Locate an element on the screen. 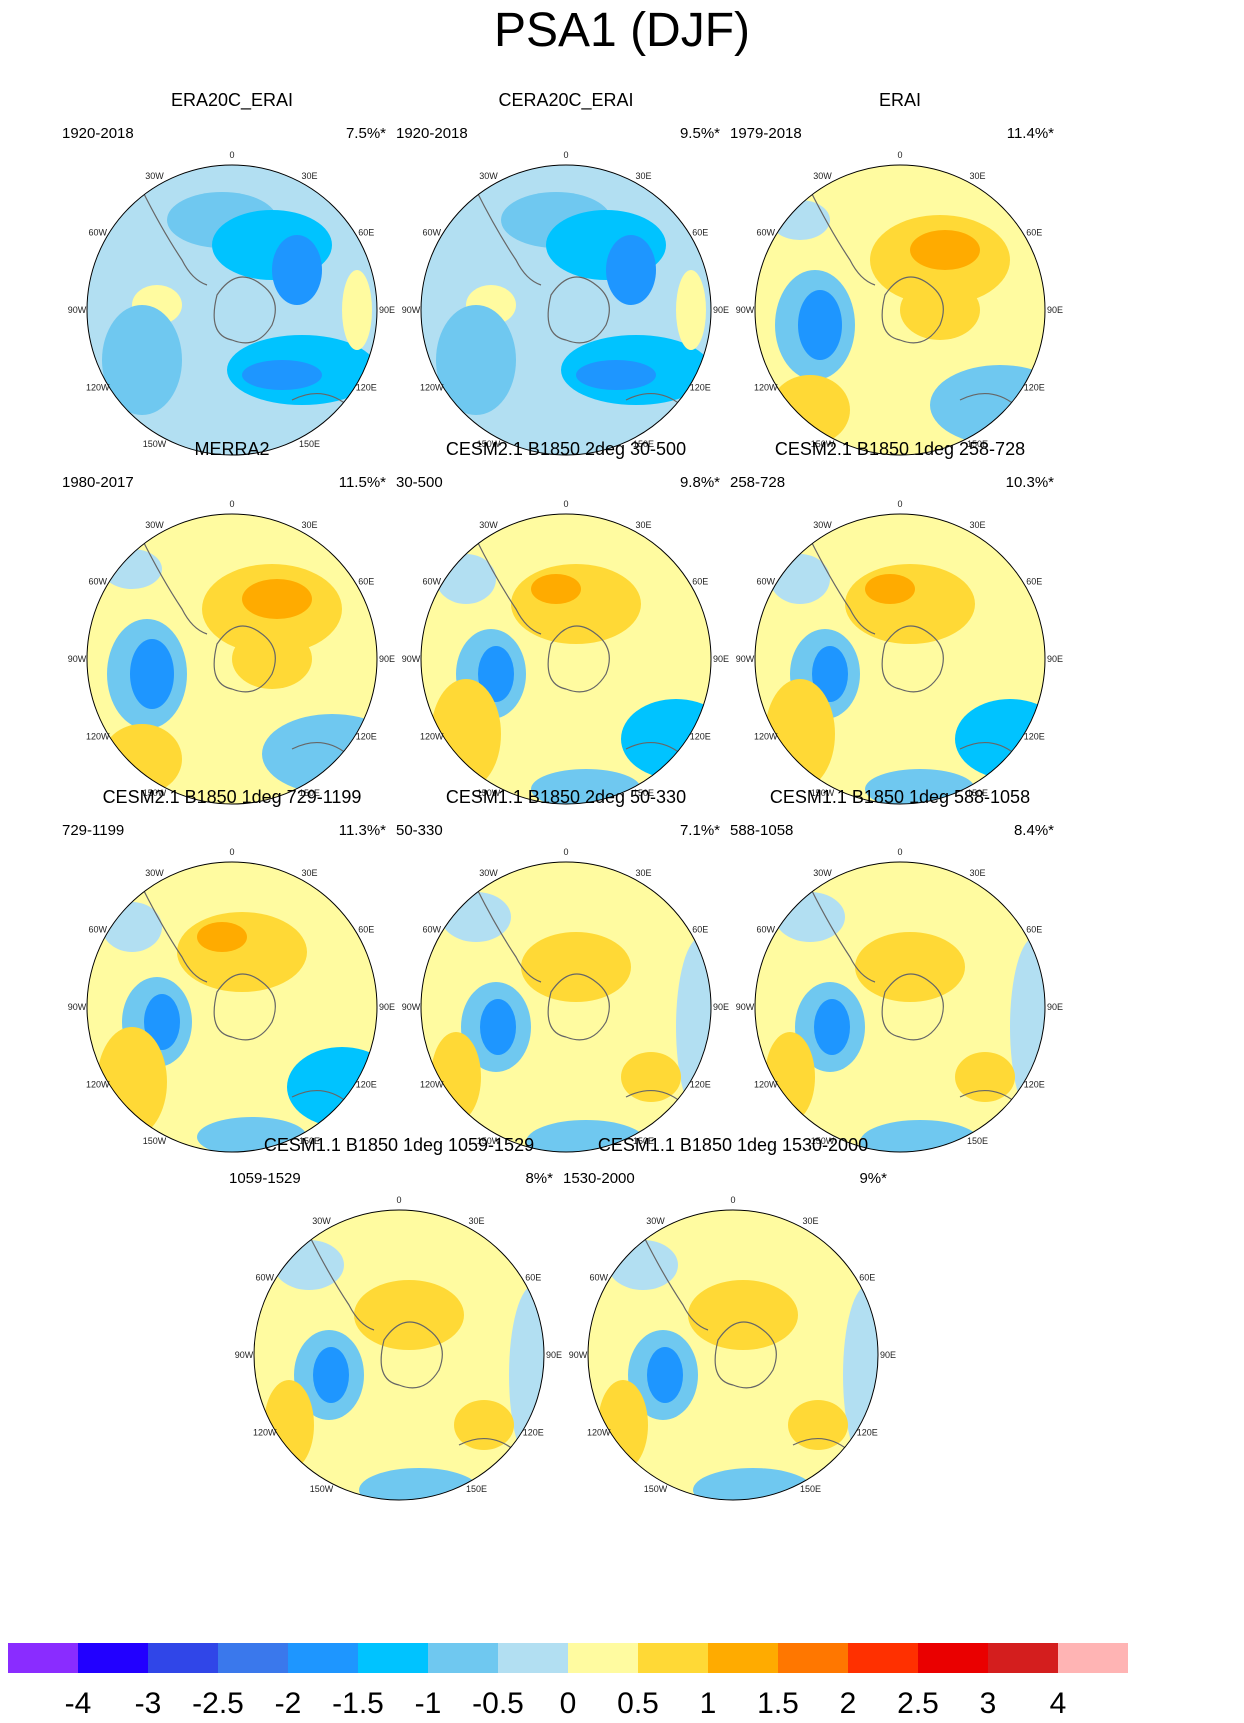  panel-variance: 8.4%* is located at coordinates (1033, 830).